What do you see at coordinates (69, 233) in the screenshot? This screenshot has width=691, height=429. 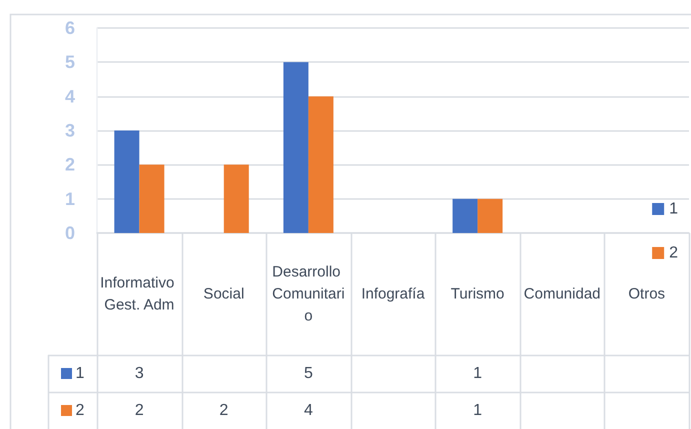 I see `y-tick-label: 0` at bounding box center [69, 233].